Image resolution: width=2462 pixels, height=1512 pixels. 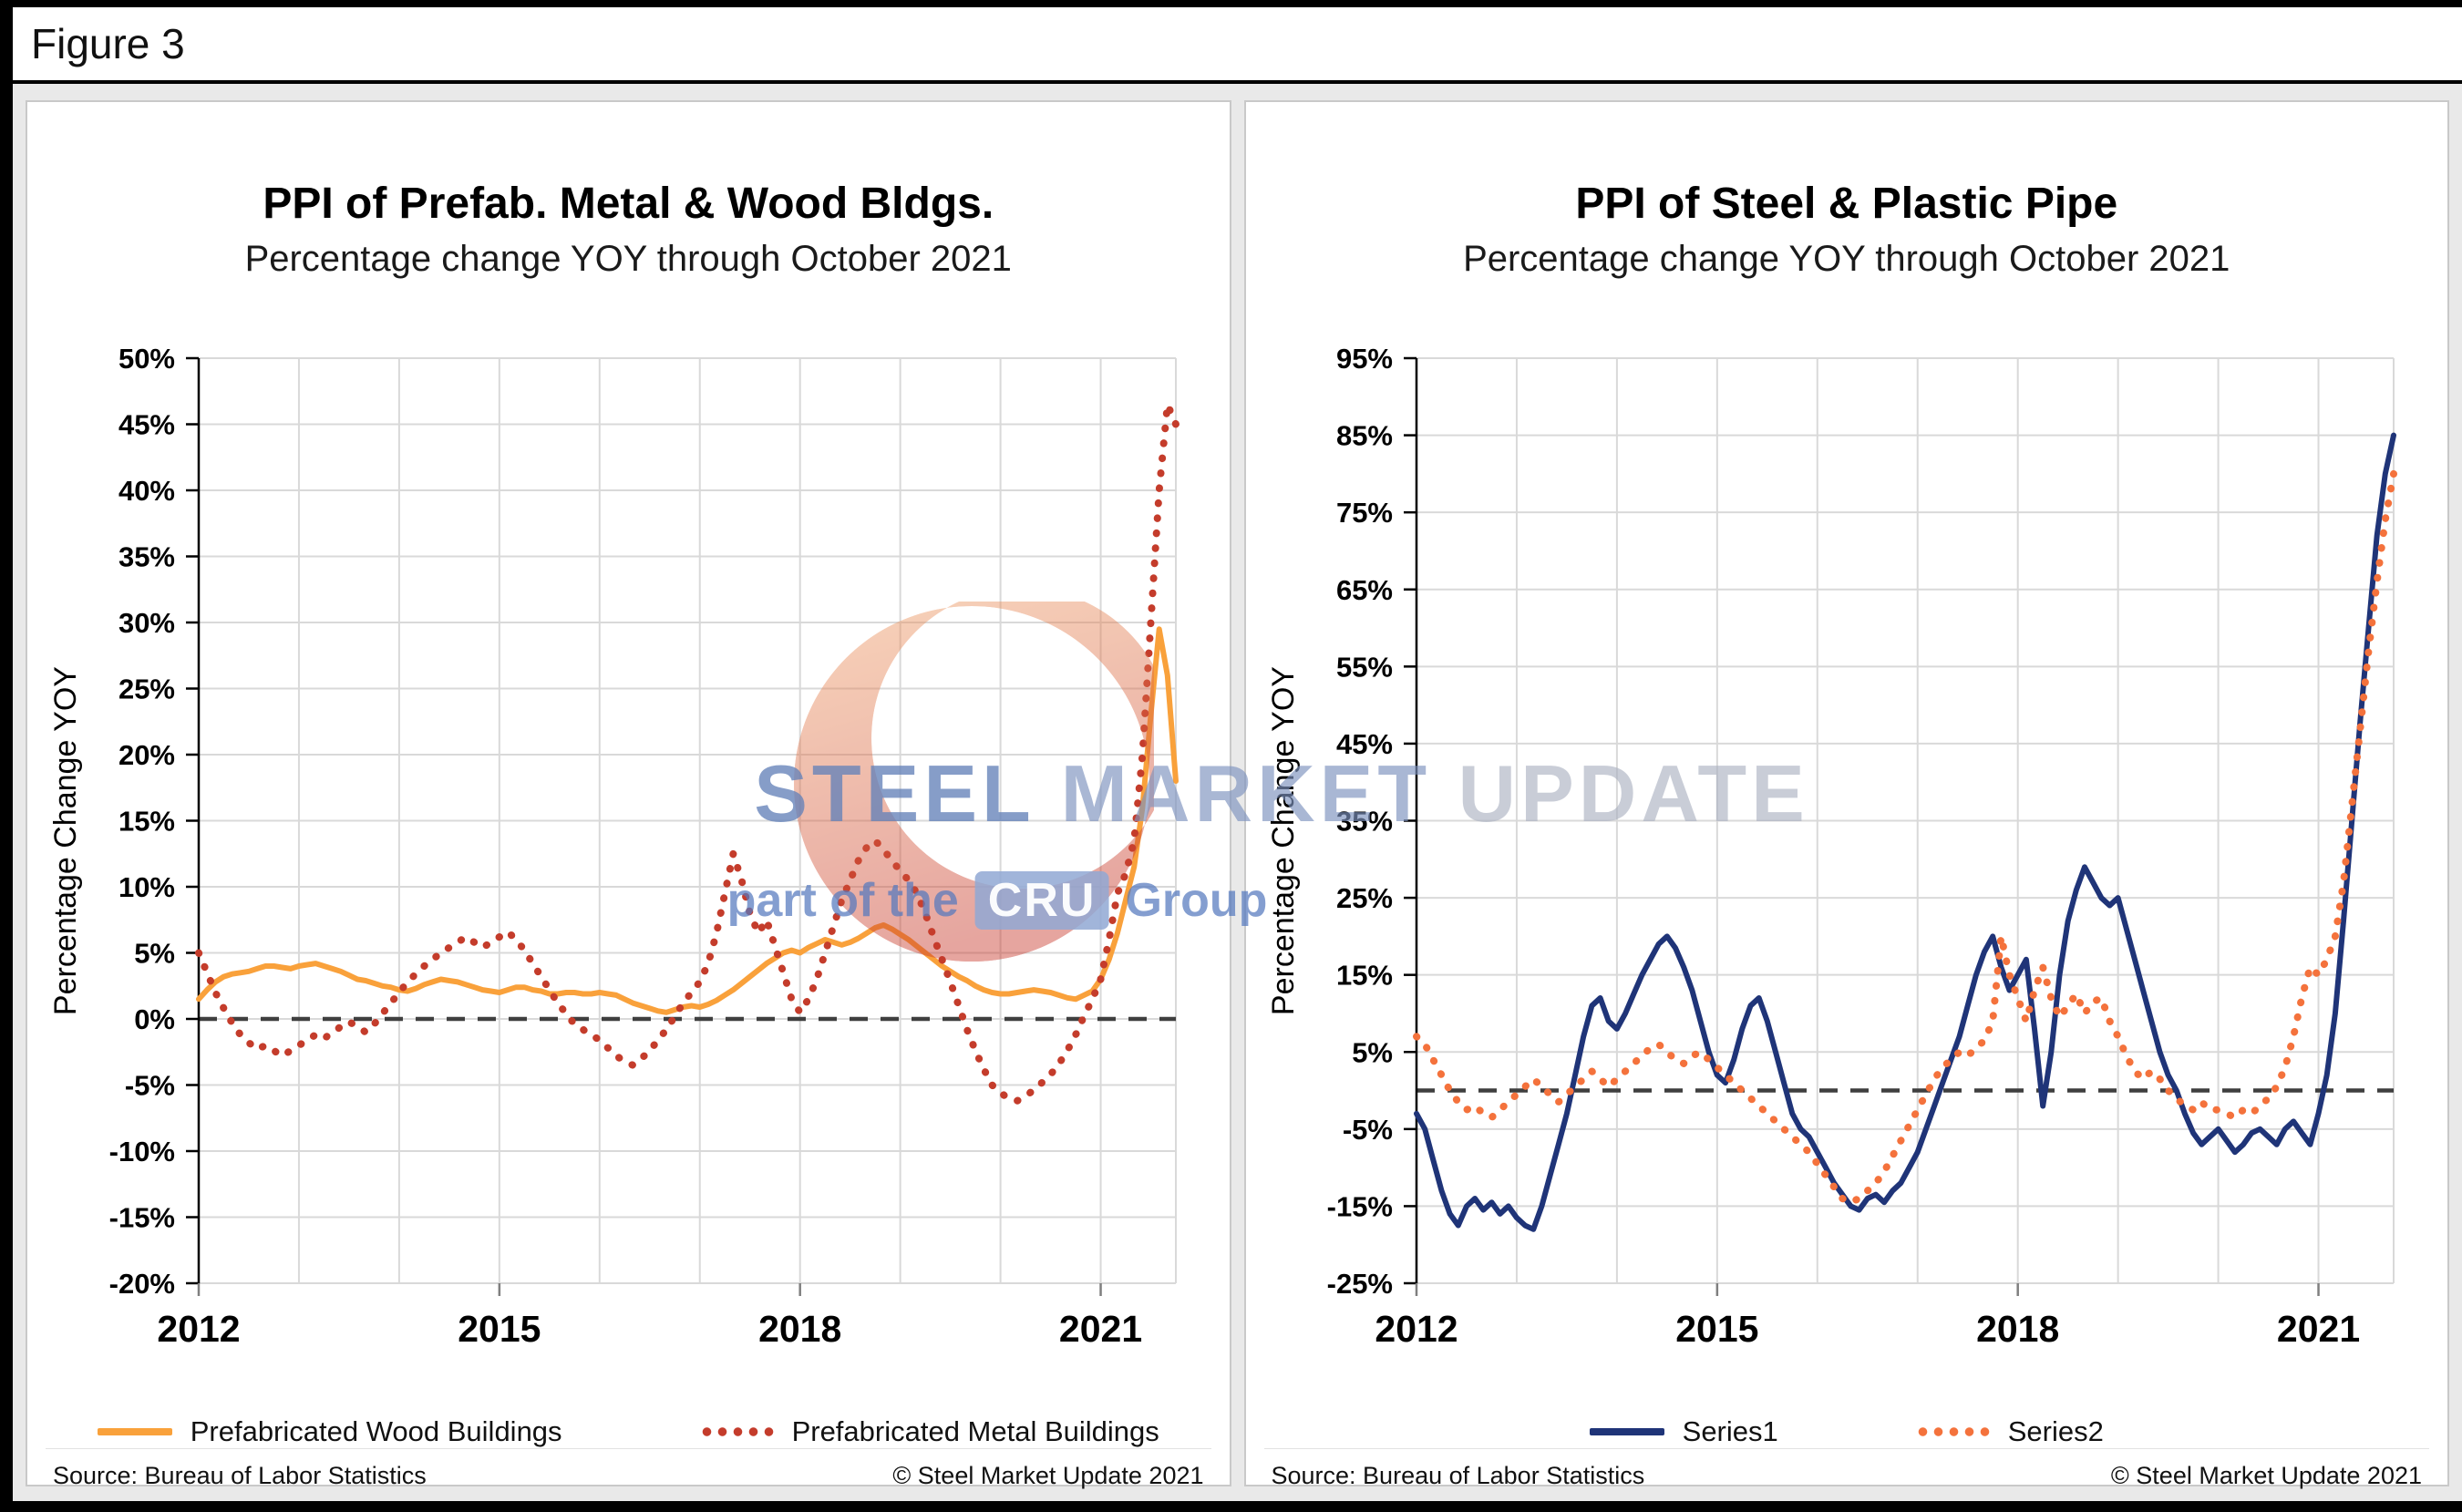 I want to click on svg-text: 50%, so click(x=146, y=359).